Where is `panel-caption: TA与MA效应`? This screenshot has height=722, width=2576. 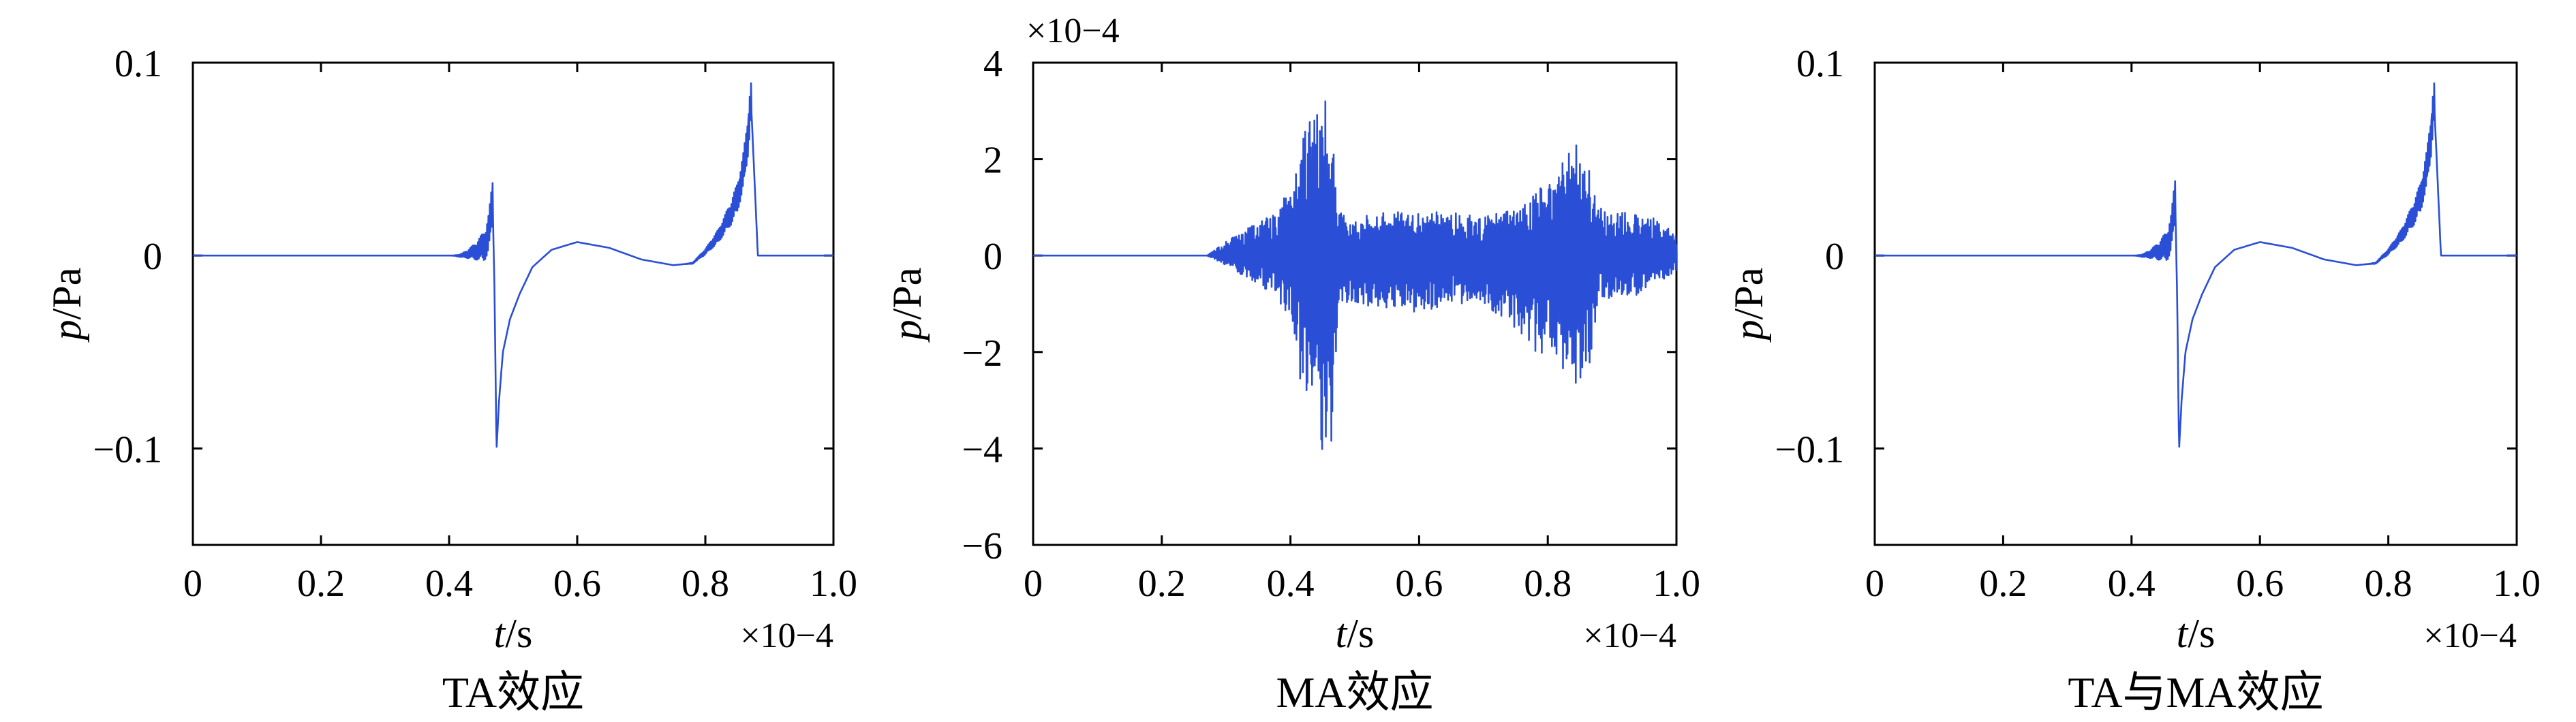 panel-caption: TA与MA效应 is located at coordinates (2195, 692).